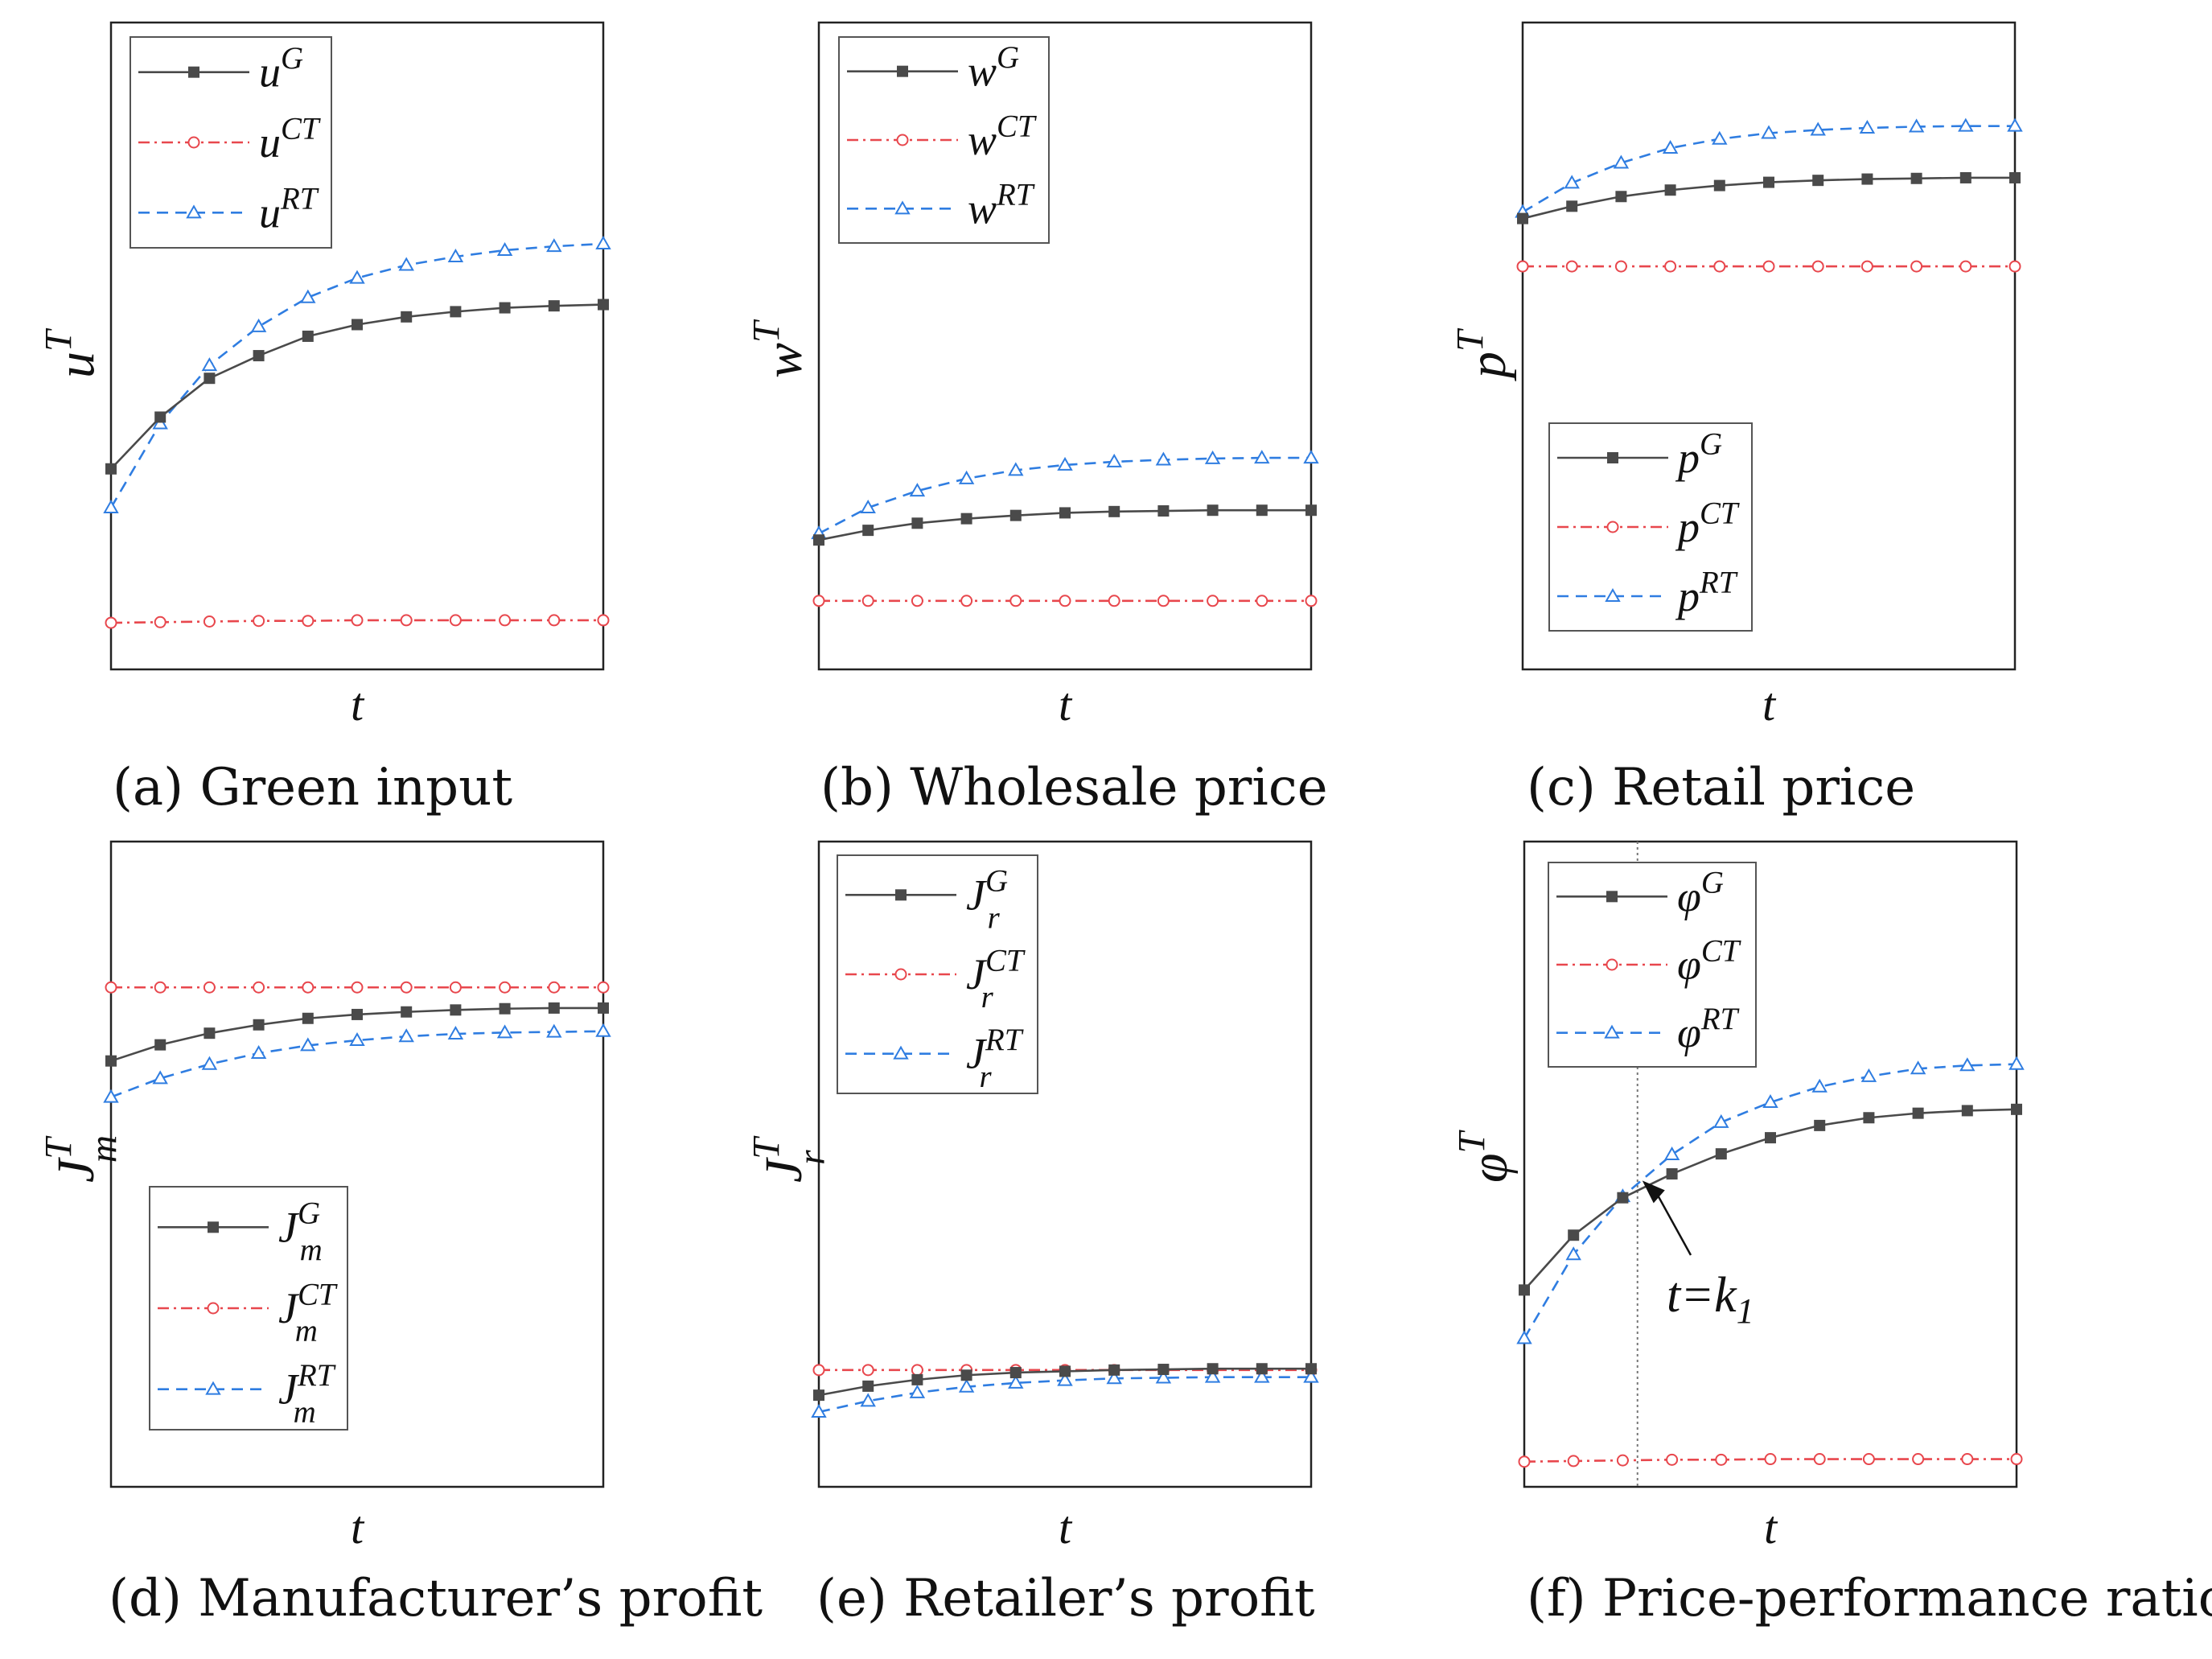 The image size is (2212, 1659). What do you see at coordinates (1770, 1201) in the screenshot?
I see `series-line-RT-f` at bounding box center [1770, 1201].